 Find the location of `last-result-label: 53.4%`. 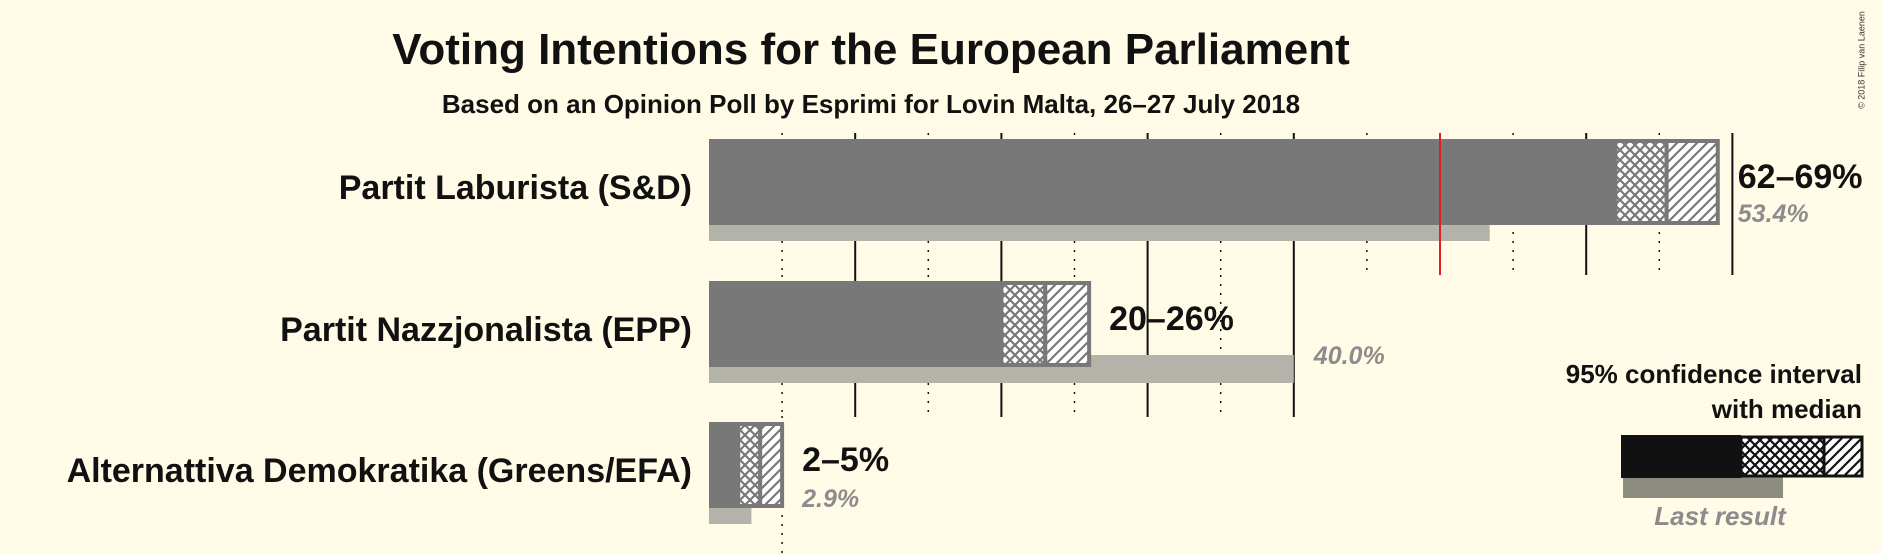

last-result-label: 53.4% is located at coordinates (1773, 214).